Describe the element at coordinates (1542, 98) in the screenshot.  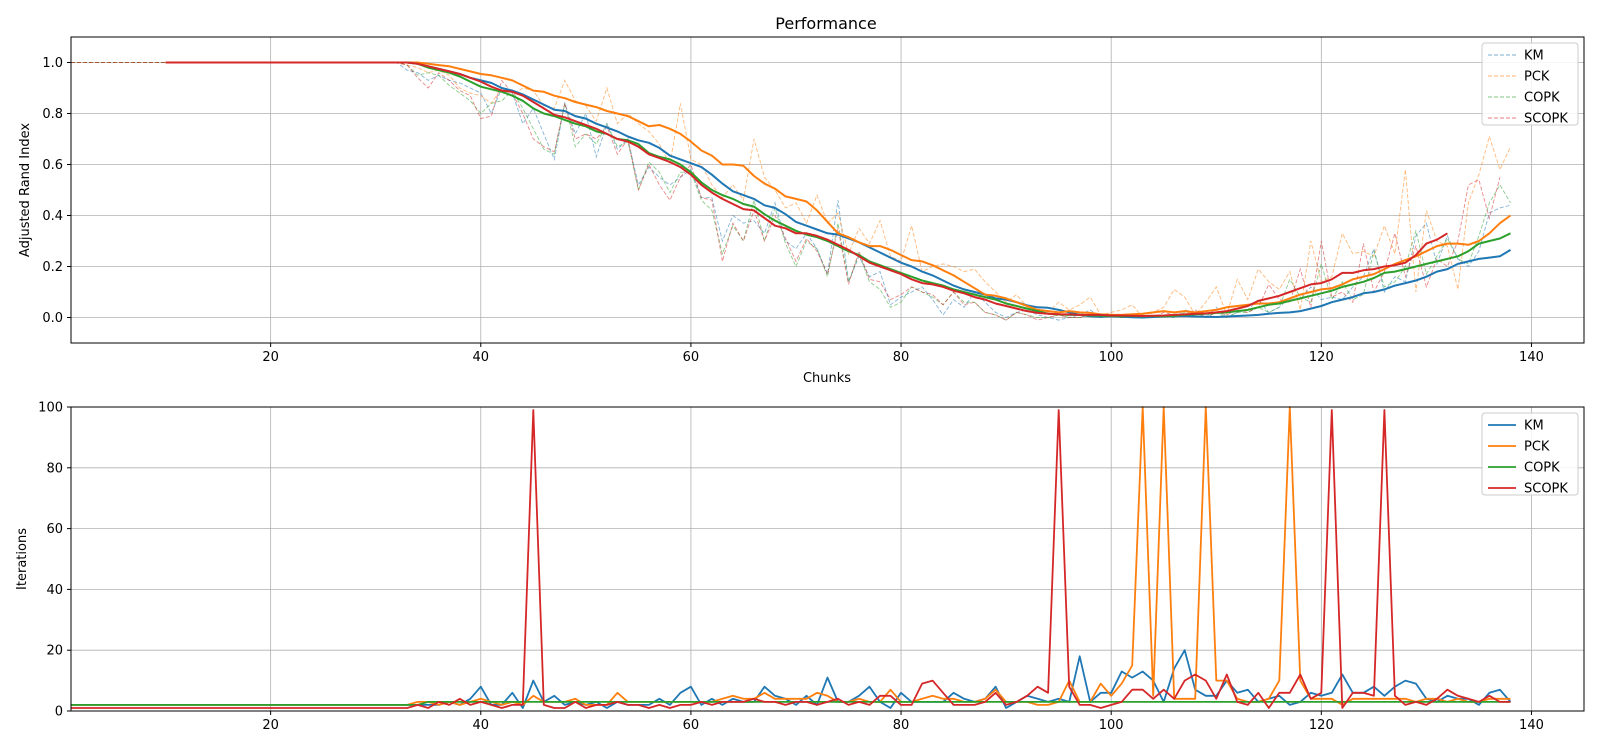
I see `ari-legend-label-copk: COPK` at that location.